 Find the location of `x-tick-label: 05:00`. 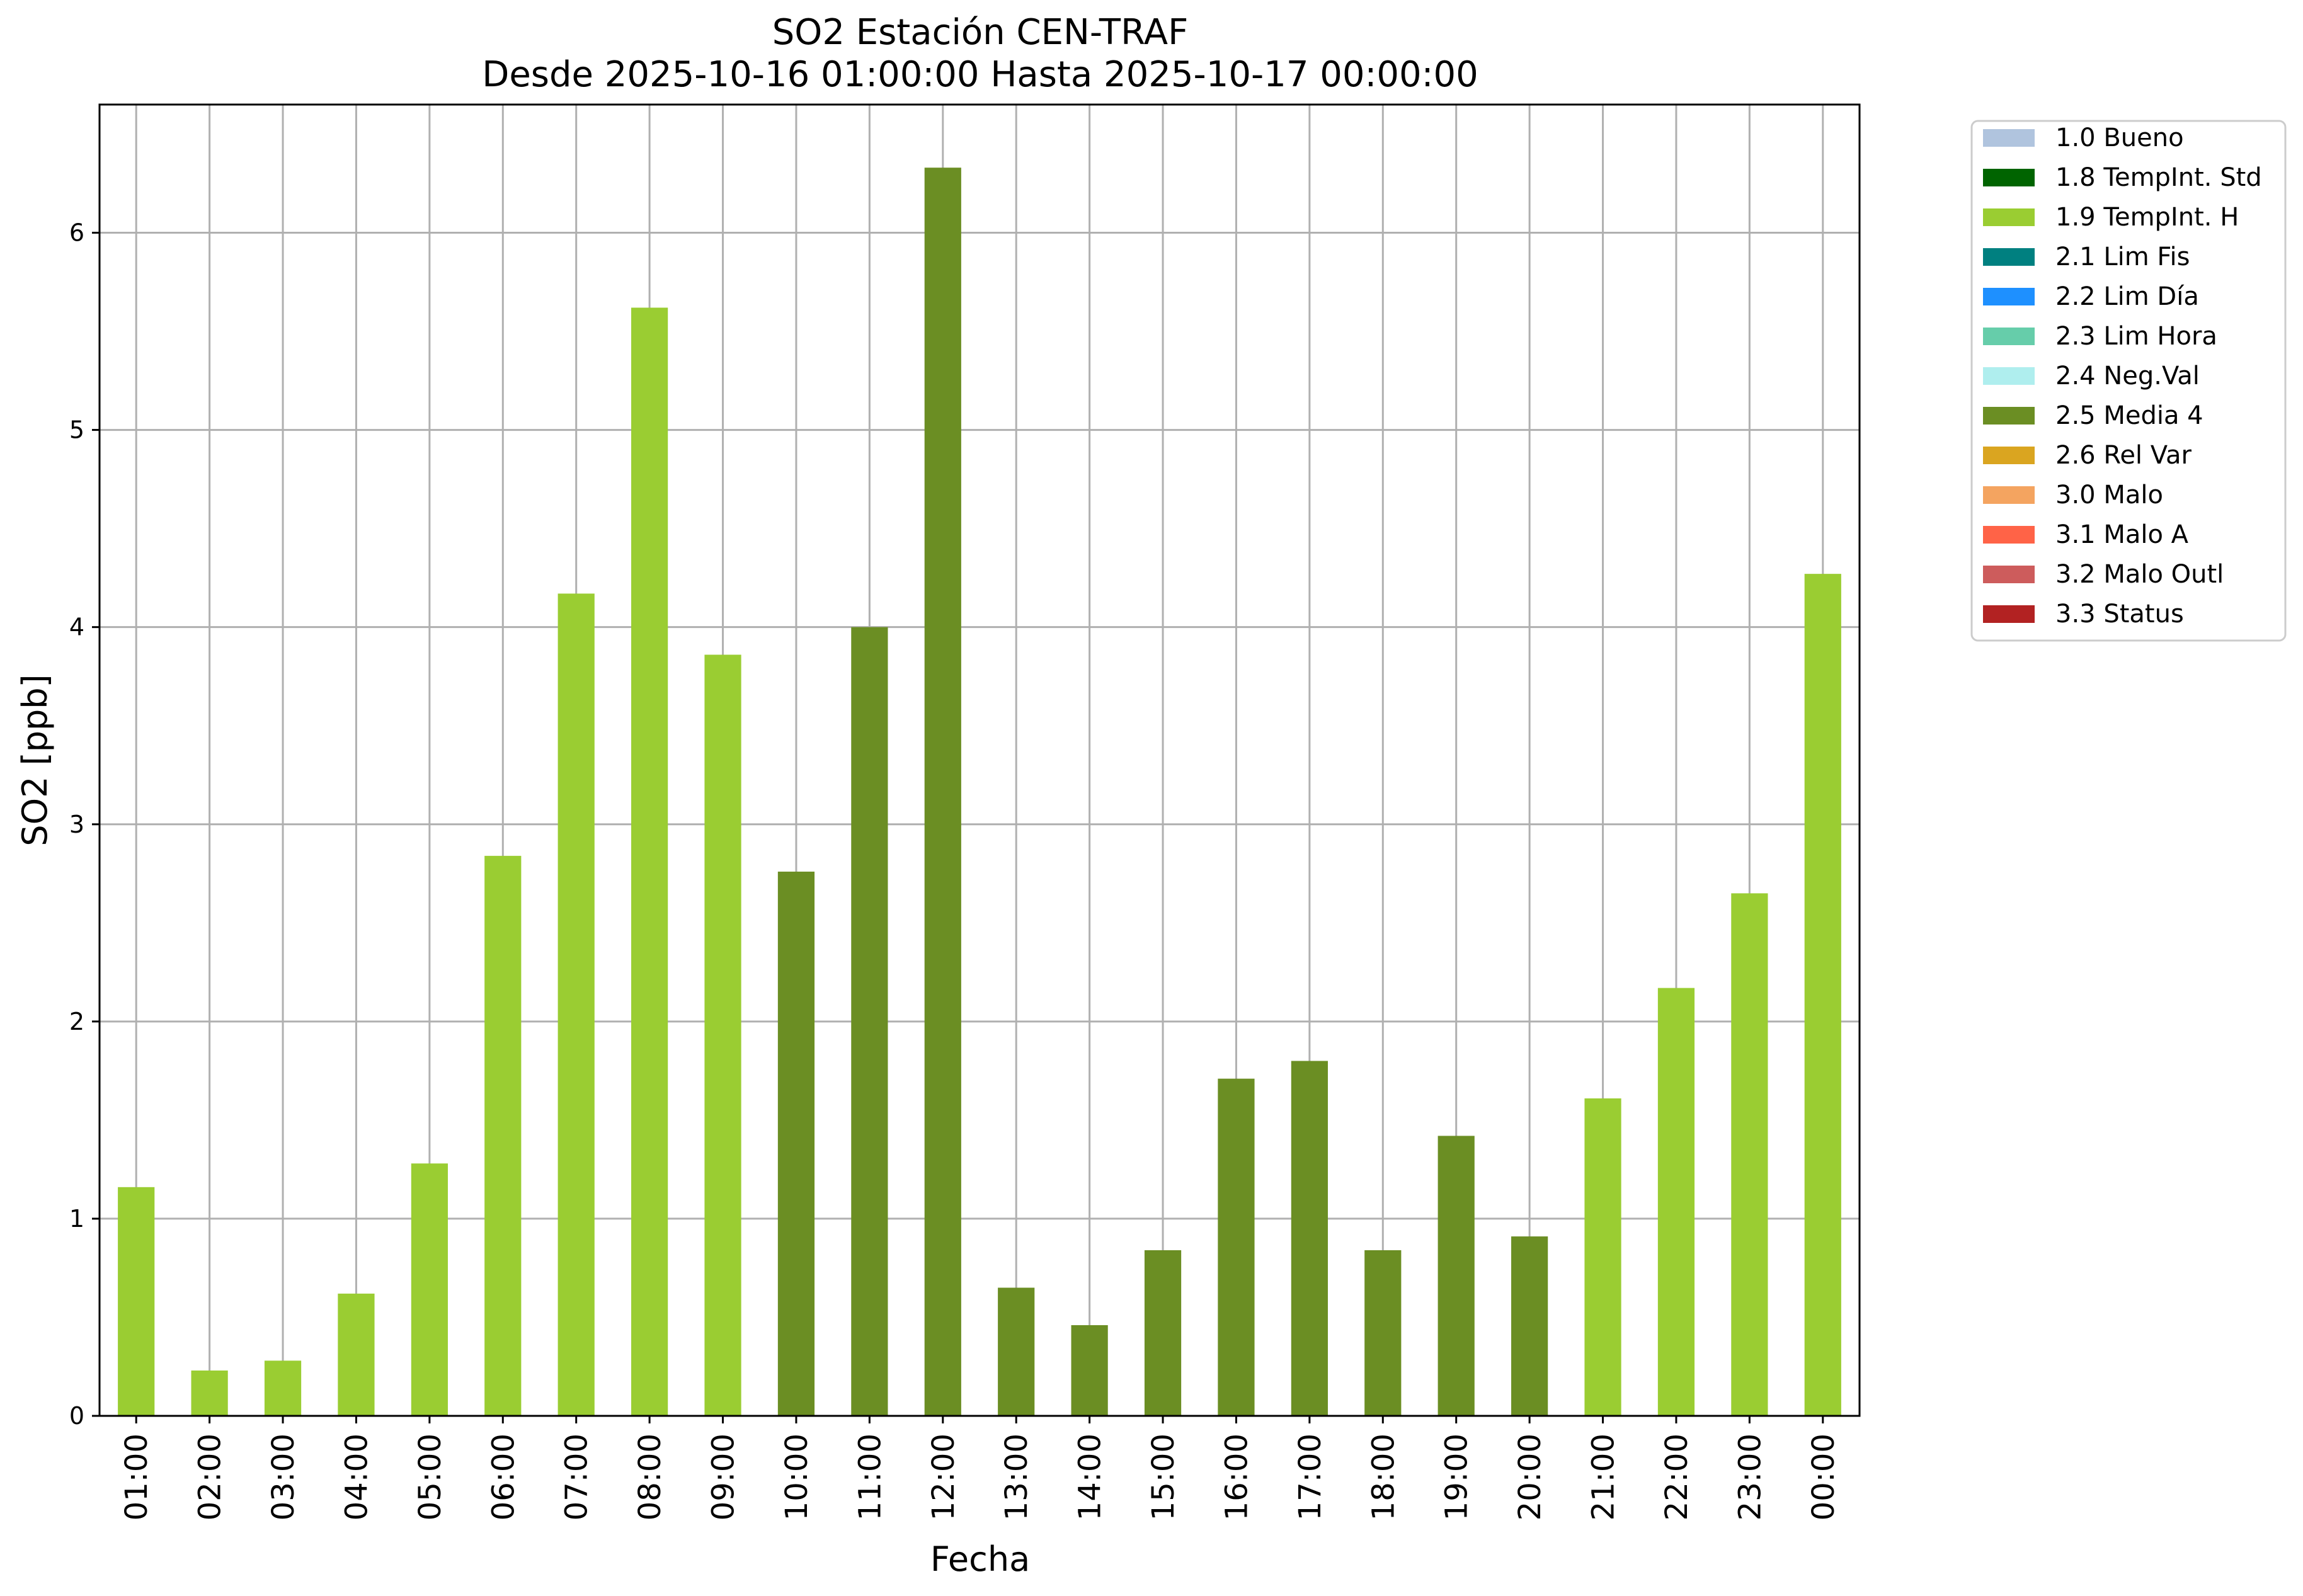

x-tick-label: 05:00 is located at coordinates (431, 1477).